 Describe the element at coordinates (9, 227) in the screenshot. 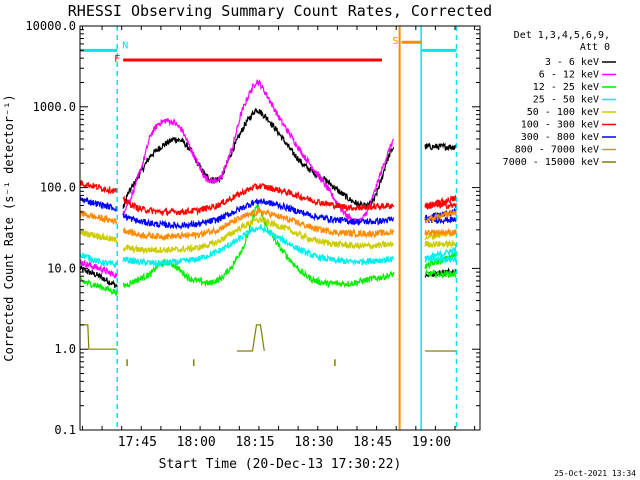

I see `y-axis-label: Corrected Count Rate (s⁻¹ detector⁻¹)` at that location.